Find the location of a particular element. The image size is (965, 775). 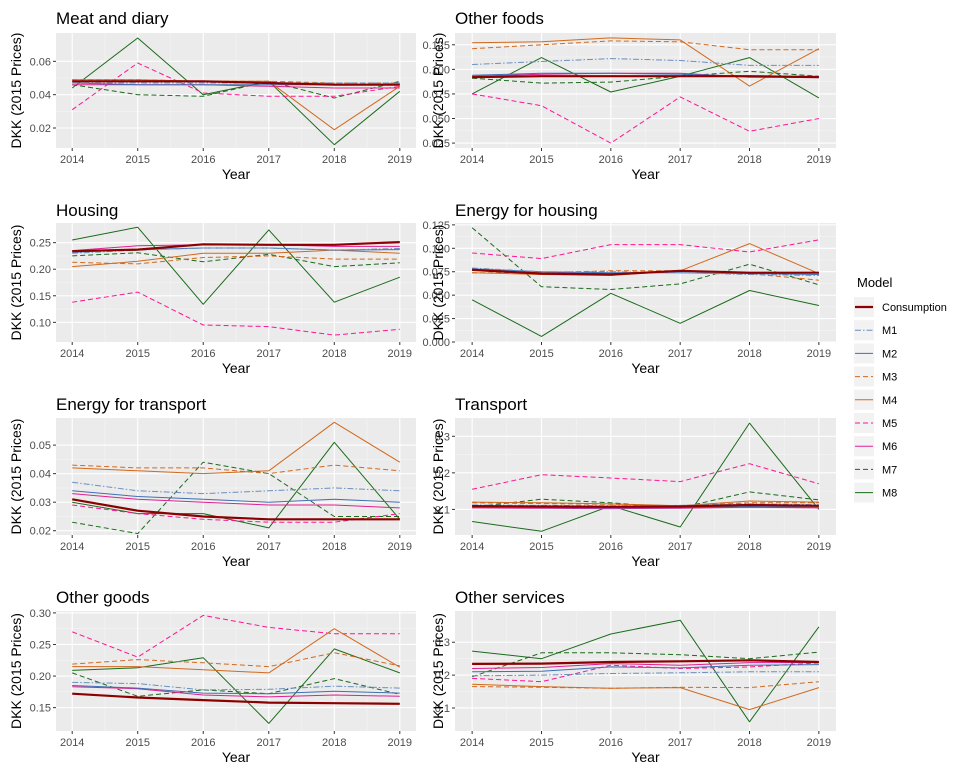

legend-item-m6: M6 is located at coordinates (875, 446).